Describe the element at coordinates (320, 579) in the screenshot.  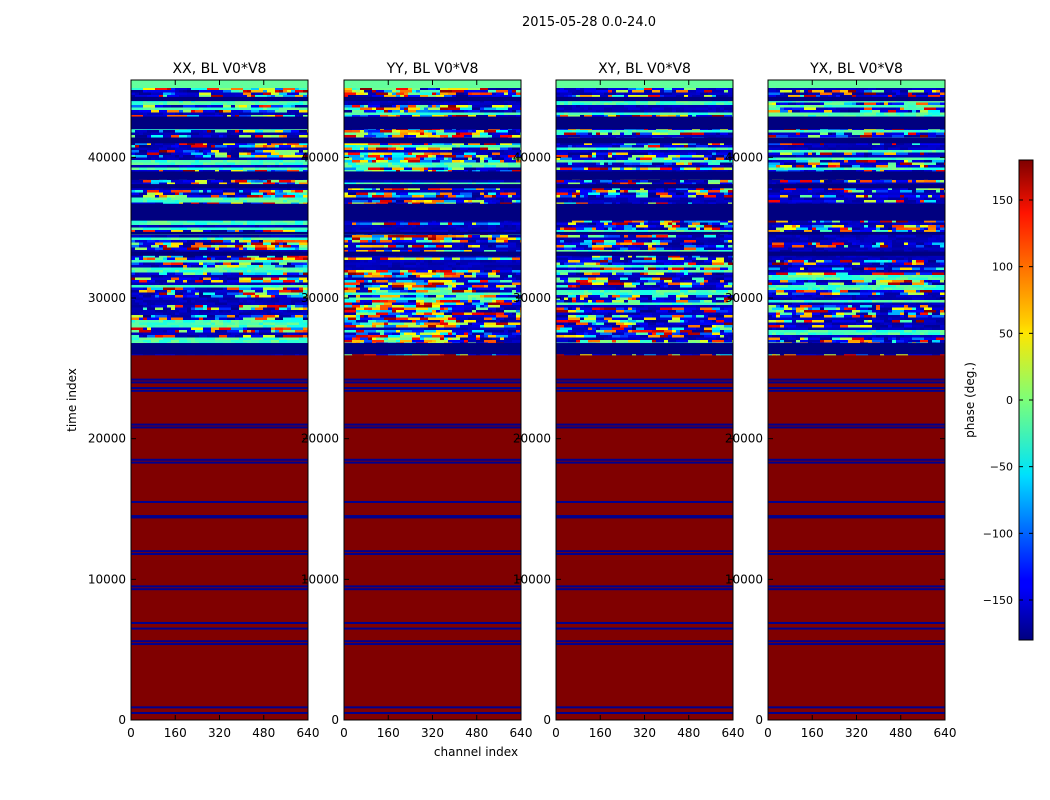
I see `y-tick-label: 10000` at that location.